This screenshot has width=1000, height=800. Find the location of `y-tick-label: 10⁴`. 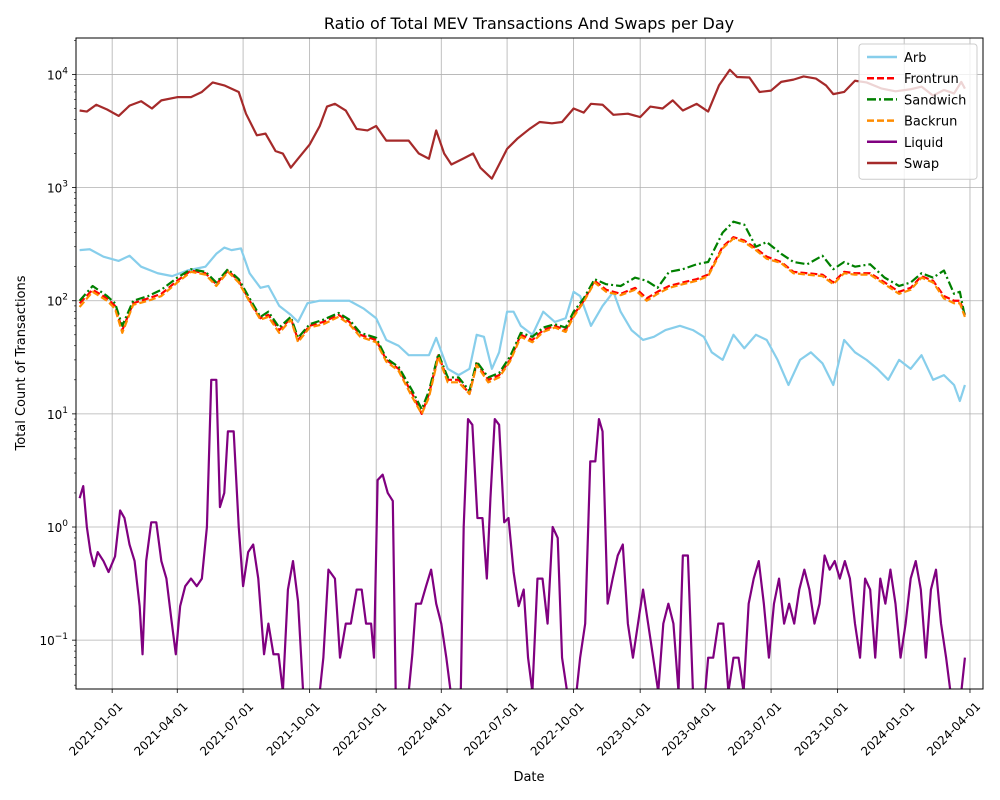

y-tick-label: 10⁴ is located at coordinates (57, 74).